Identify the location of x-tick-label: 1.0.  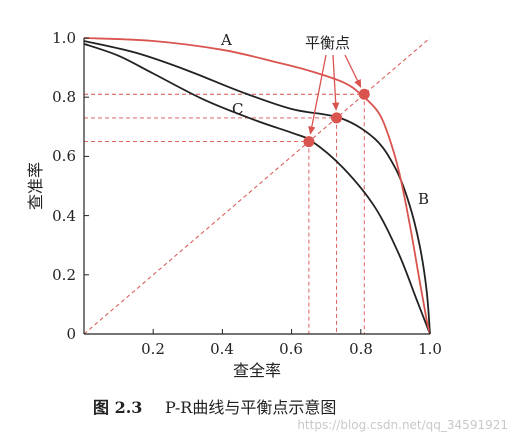
(430, 349).